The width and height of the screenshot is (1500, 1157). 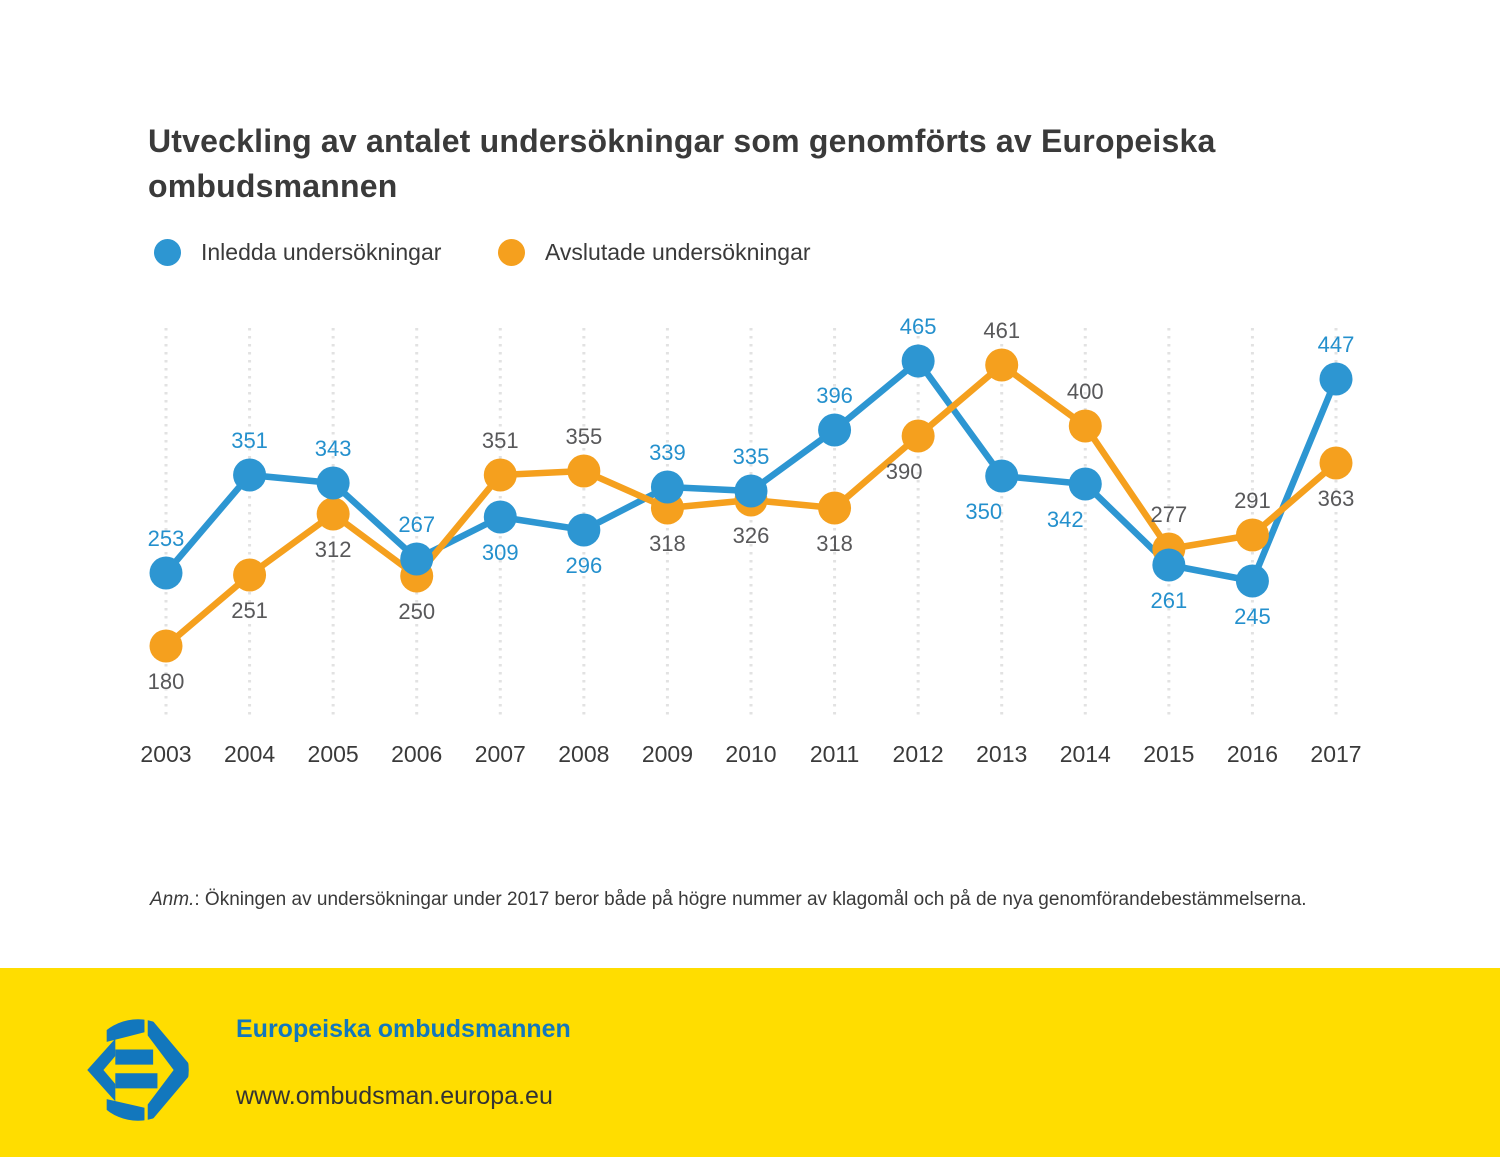 I want to click on note-prefix: Anm., so click(x=172, y=899).